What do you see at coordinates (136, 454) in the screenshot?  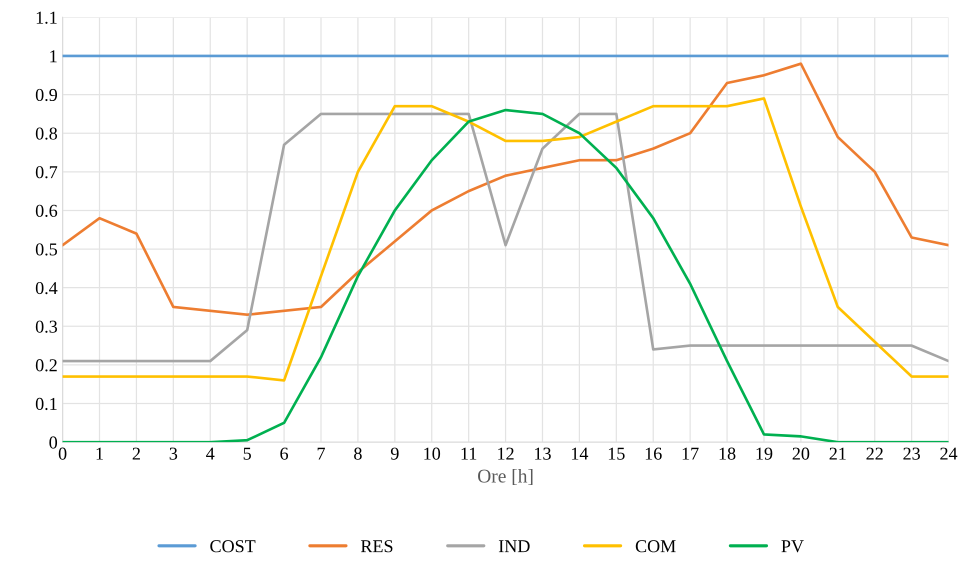 I see `x-tick-label: 2` at bounding box center [136, 454].